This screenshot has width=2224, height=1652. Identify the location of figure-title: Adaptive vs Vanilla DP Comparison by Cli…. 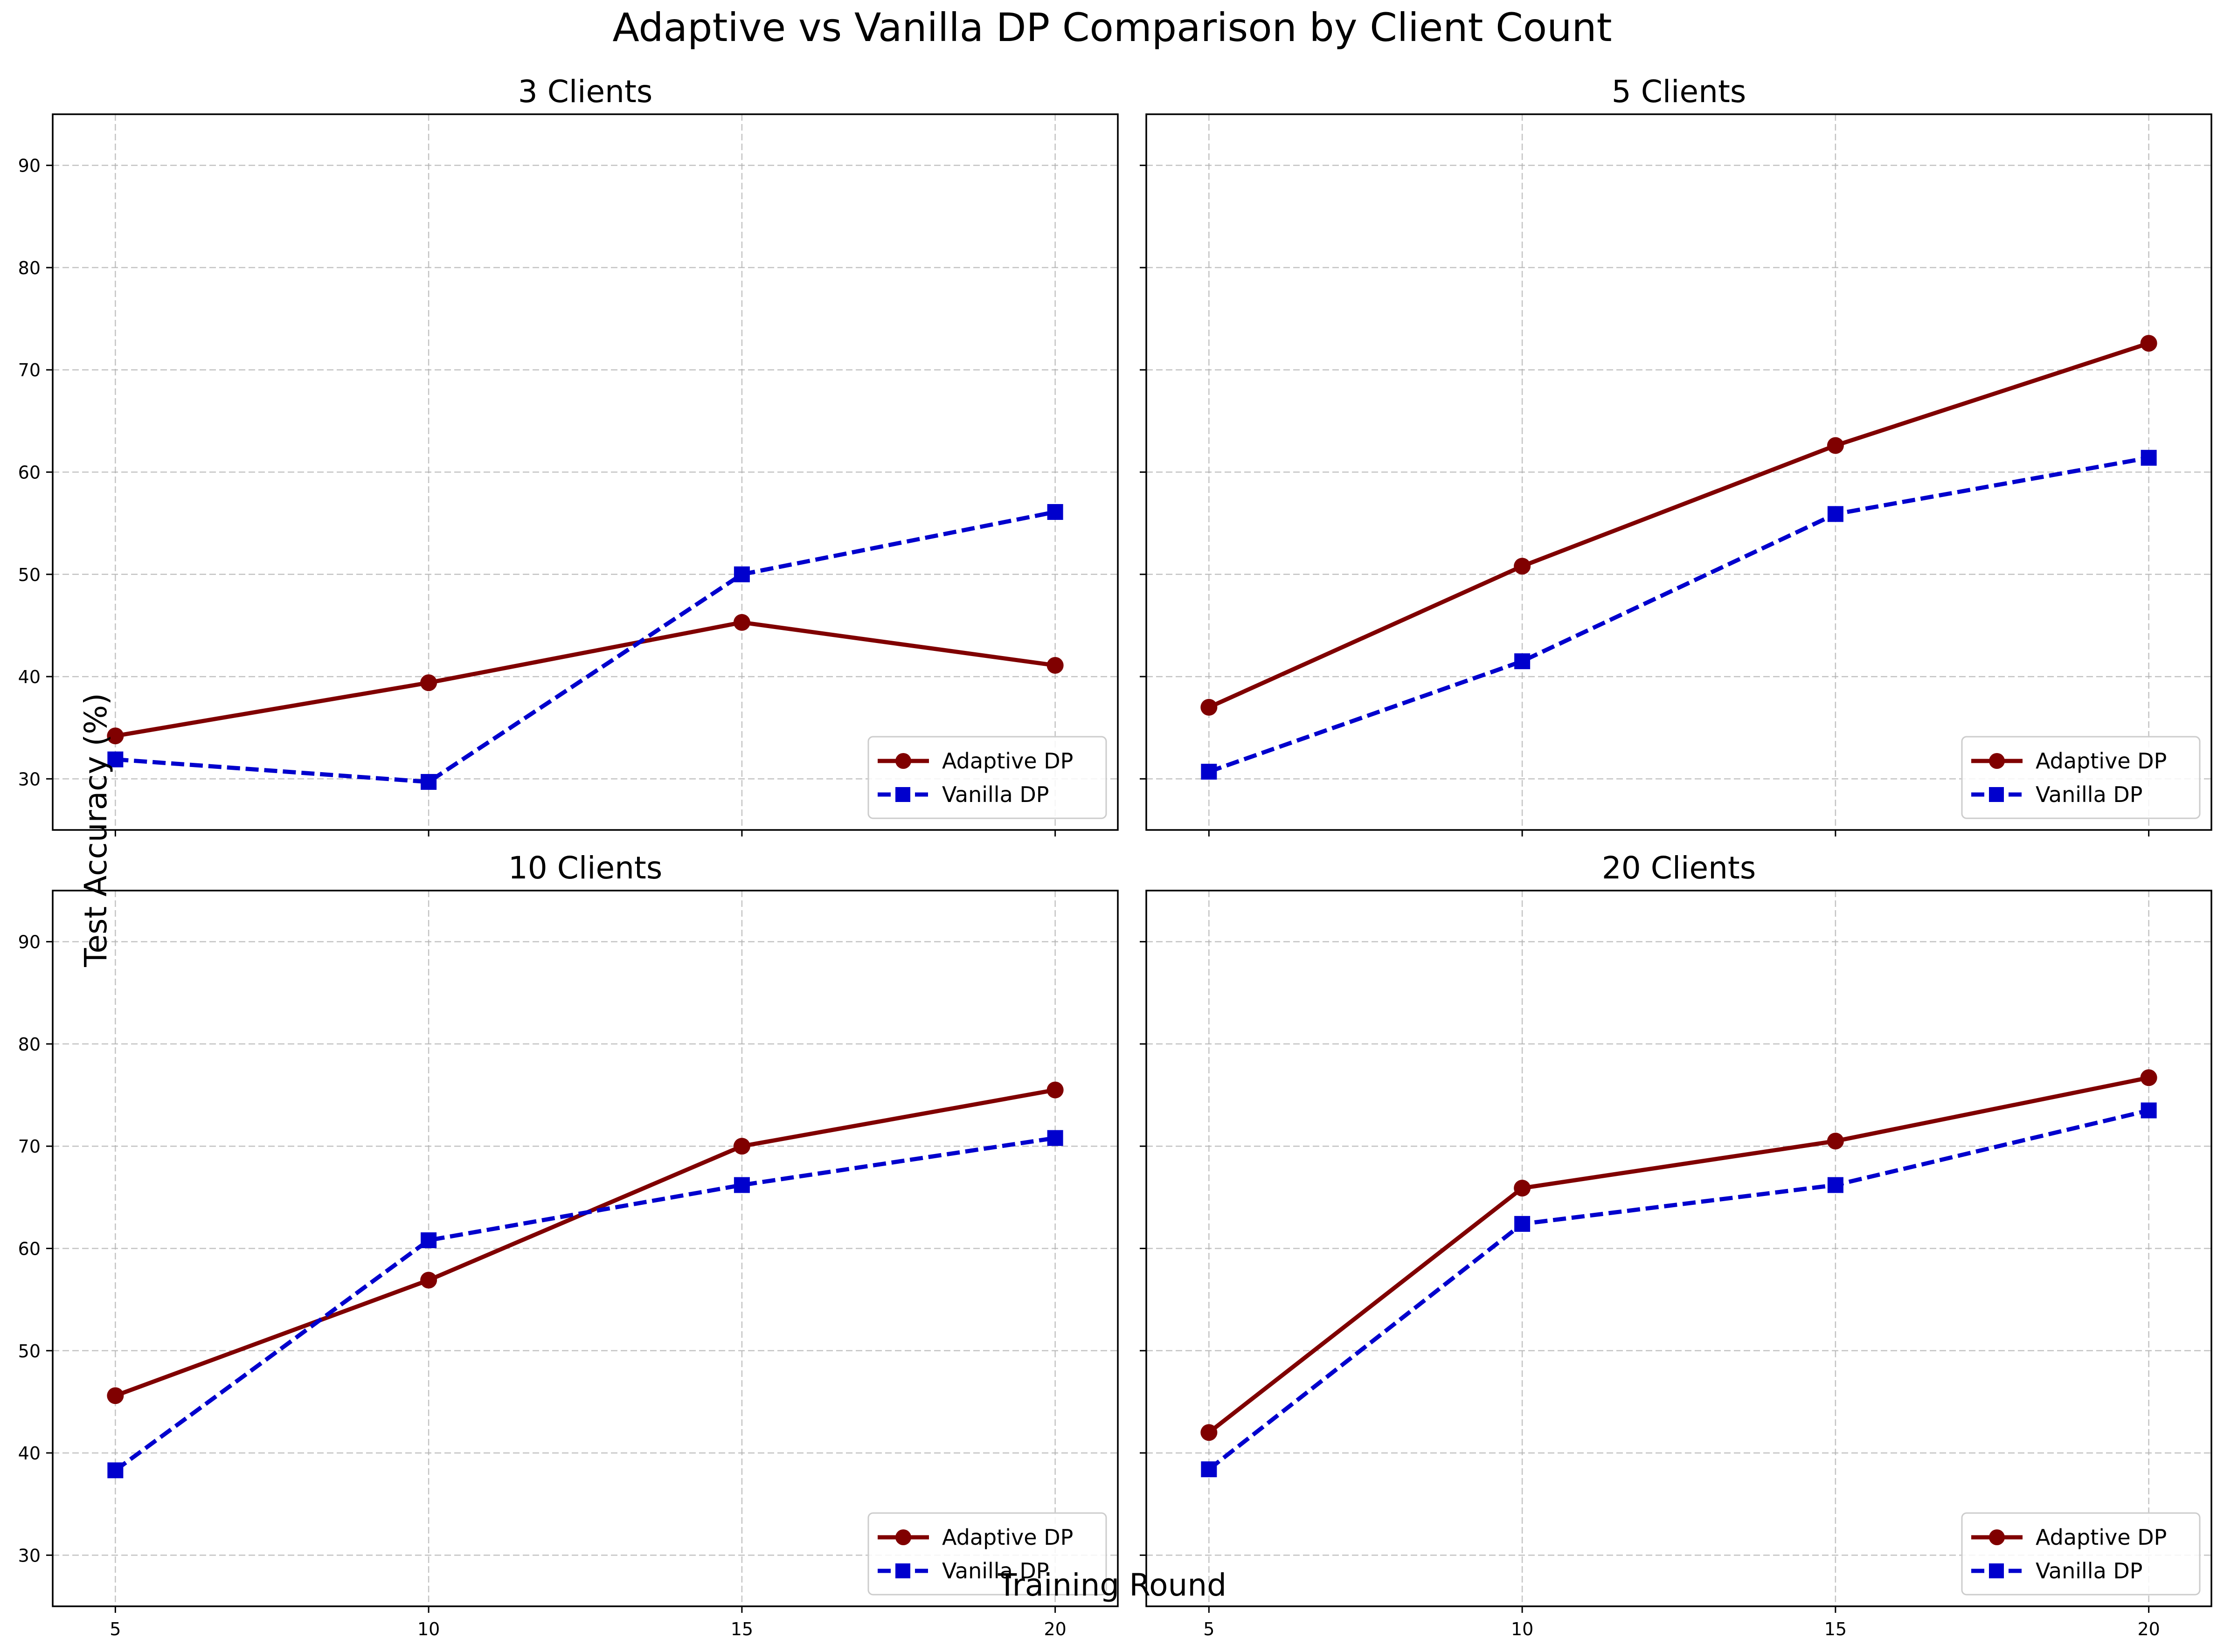
(1112, 27).